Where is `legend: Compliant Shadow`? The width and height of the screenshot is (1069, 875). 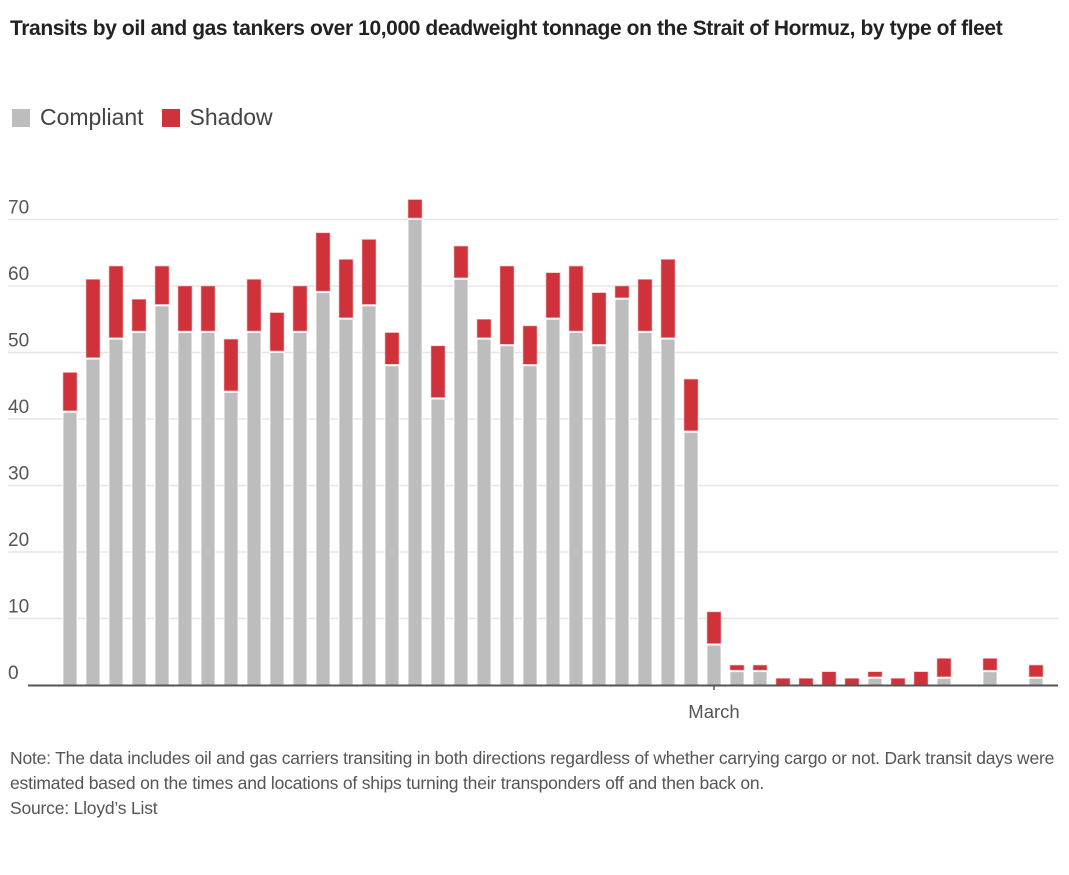 legend: Compliant Shadow is located at coordinates (151, 117).